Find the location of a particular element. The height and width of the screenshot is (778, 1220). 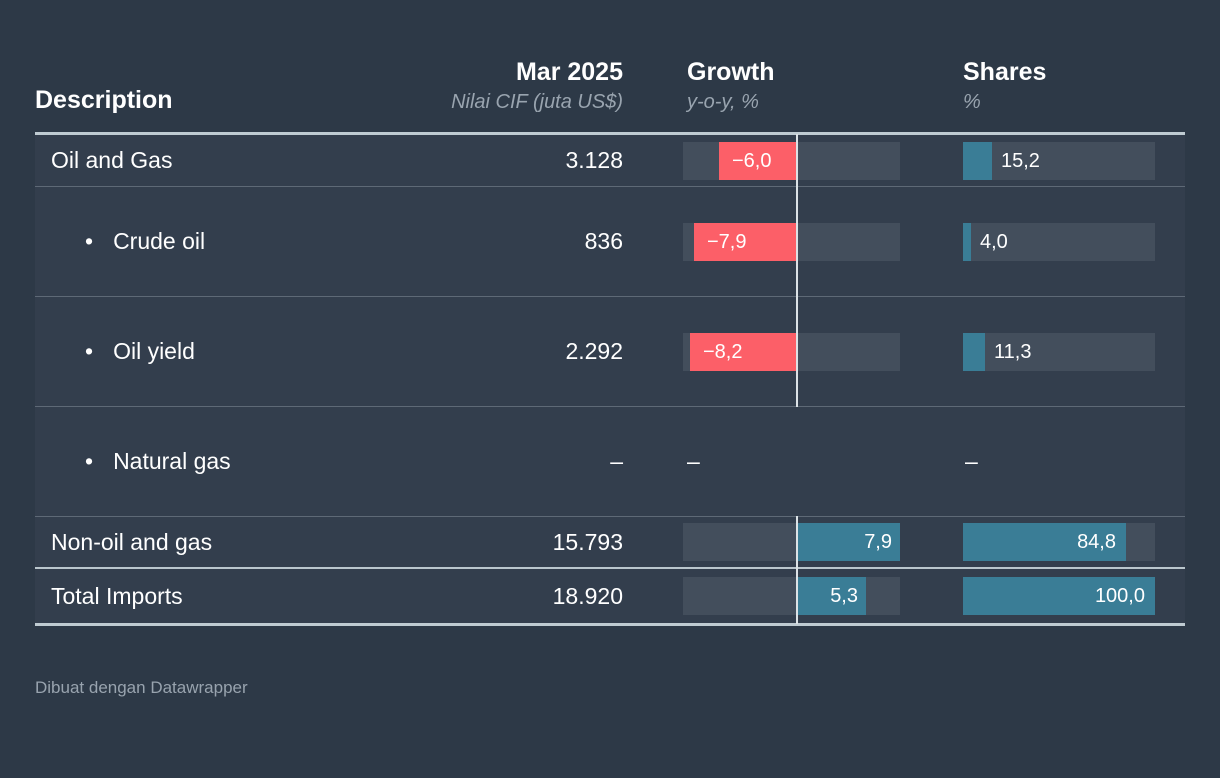

row-description-label: Natural gas is located at coordinates (172, 461).